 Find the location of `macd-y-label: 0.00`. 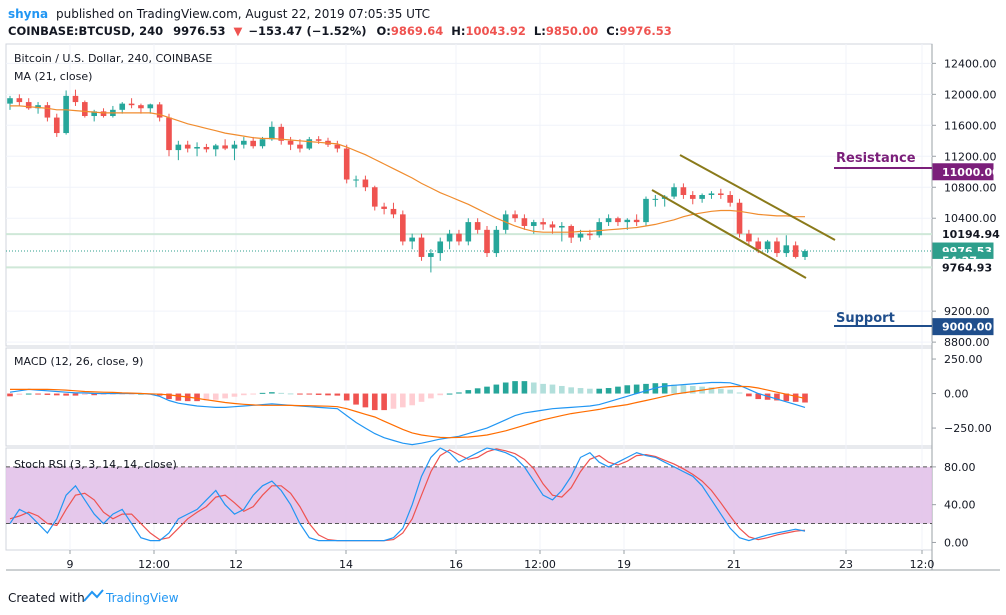

macd-y-label: 0.00 is located at coordinates (956, 394).